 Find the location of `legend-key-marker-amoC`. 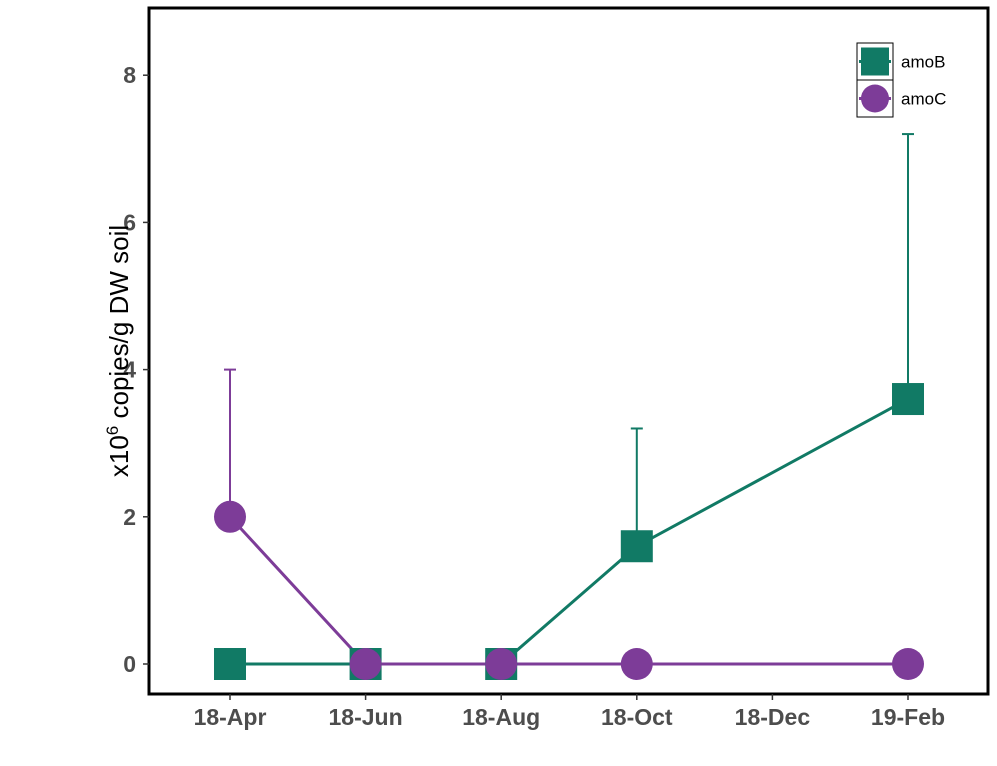

legend-key-marker-amoC is located at coordinates (875, 98).